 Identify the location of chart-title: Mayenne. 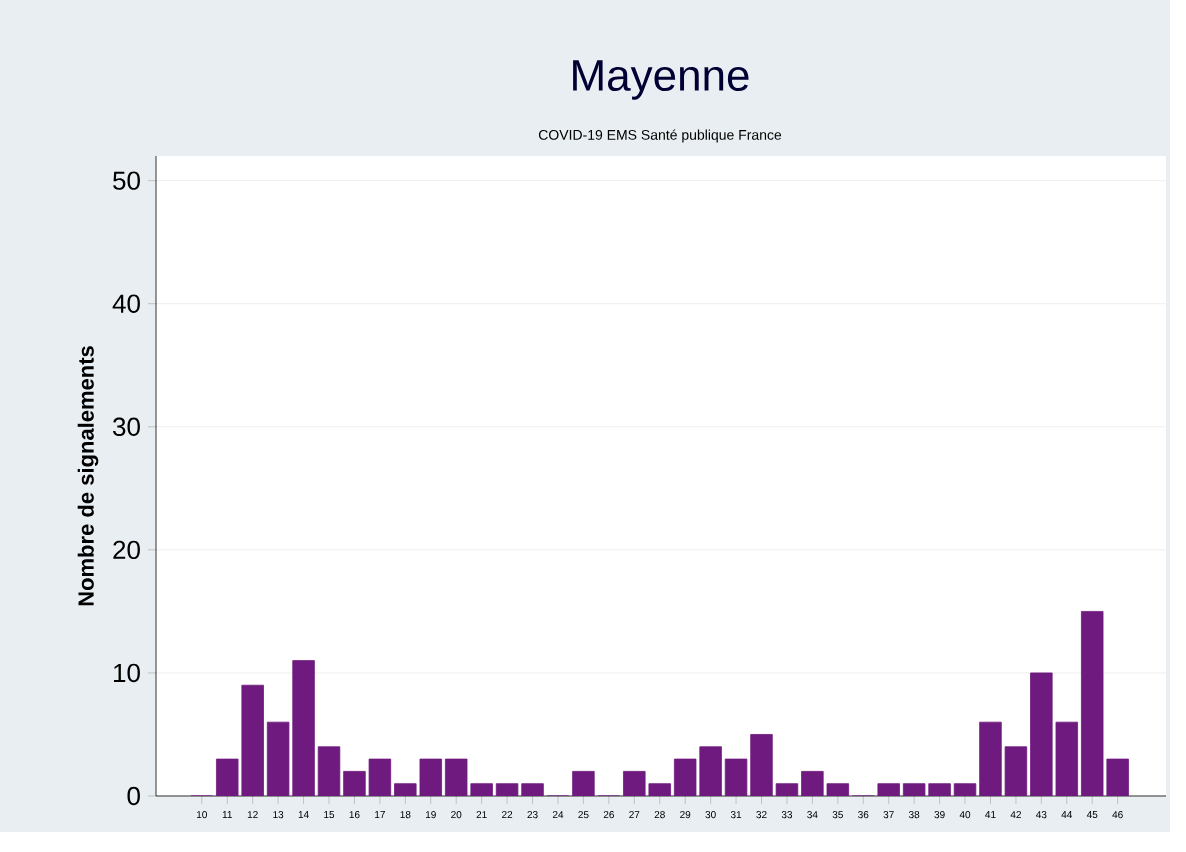
(661, 80).